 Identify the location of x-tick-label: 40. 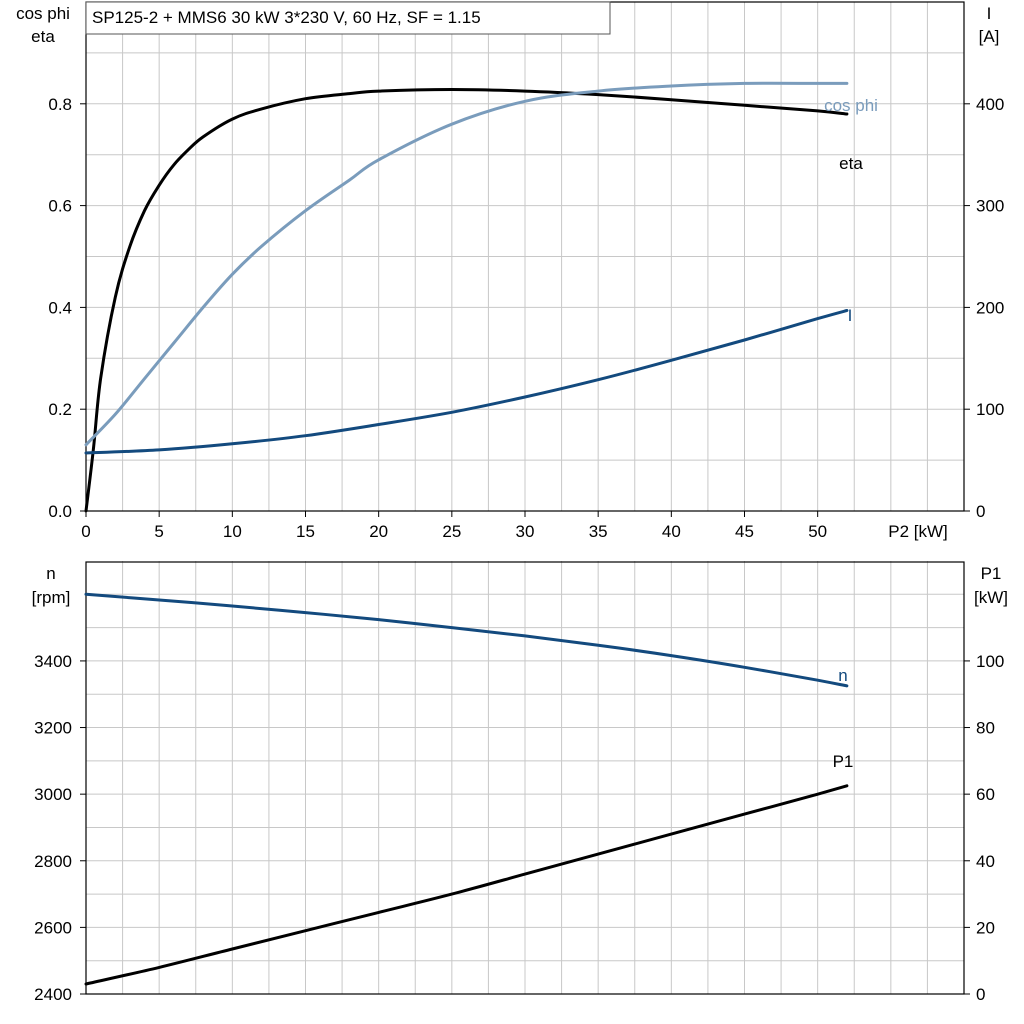
(671, 531).